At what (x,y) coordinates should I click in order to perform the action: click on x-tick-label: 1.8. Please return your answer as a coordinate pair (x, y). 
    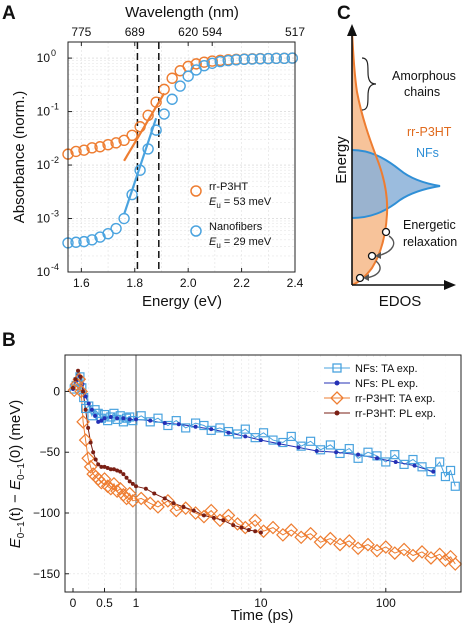
    Looking at the image, I should click on (134, 283).